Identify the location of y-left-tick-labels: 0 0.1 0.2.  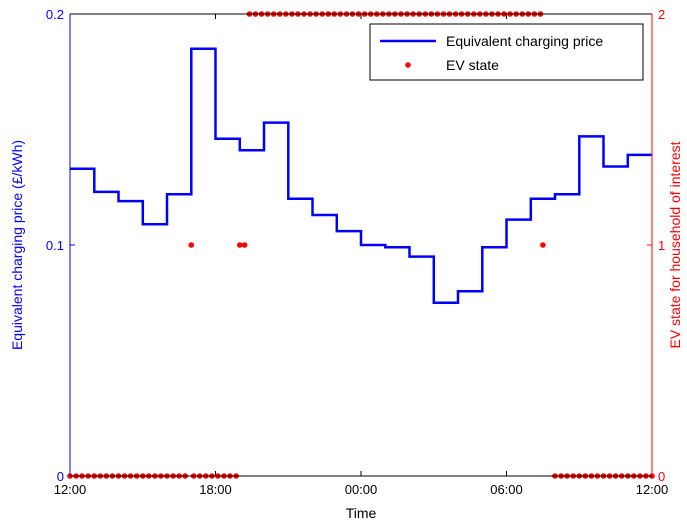
(55, 245).